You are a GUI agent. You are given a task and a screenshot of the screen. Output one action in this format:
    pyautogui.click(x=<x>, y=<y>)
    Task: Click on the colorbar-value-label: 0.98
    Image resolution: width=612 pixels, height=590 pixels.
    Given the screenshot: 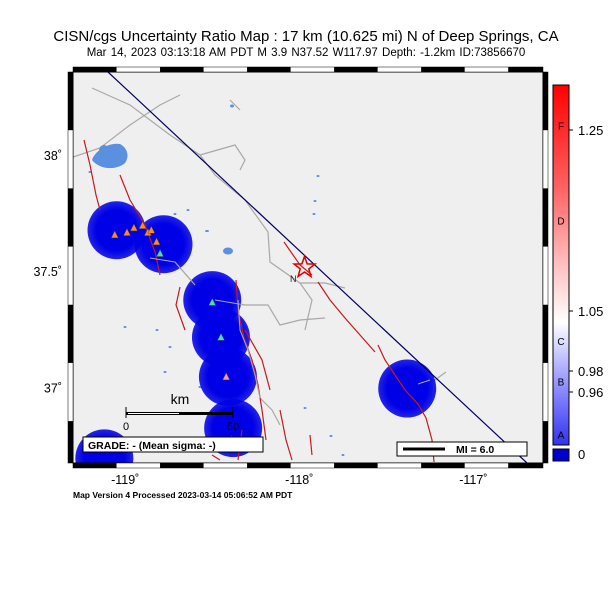 What is the action you would take?
    pyautogui.click(x=590, y=371)
    